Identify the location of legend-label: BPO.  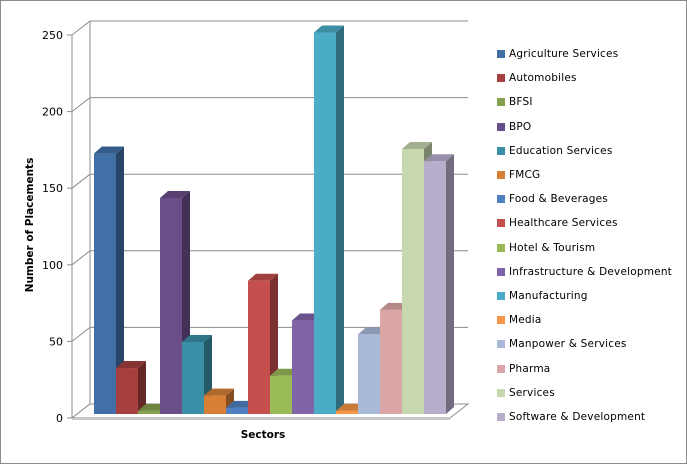
(520, 126).